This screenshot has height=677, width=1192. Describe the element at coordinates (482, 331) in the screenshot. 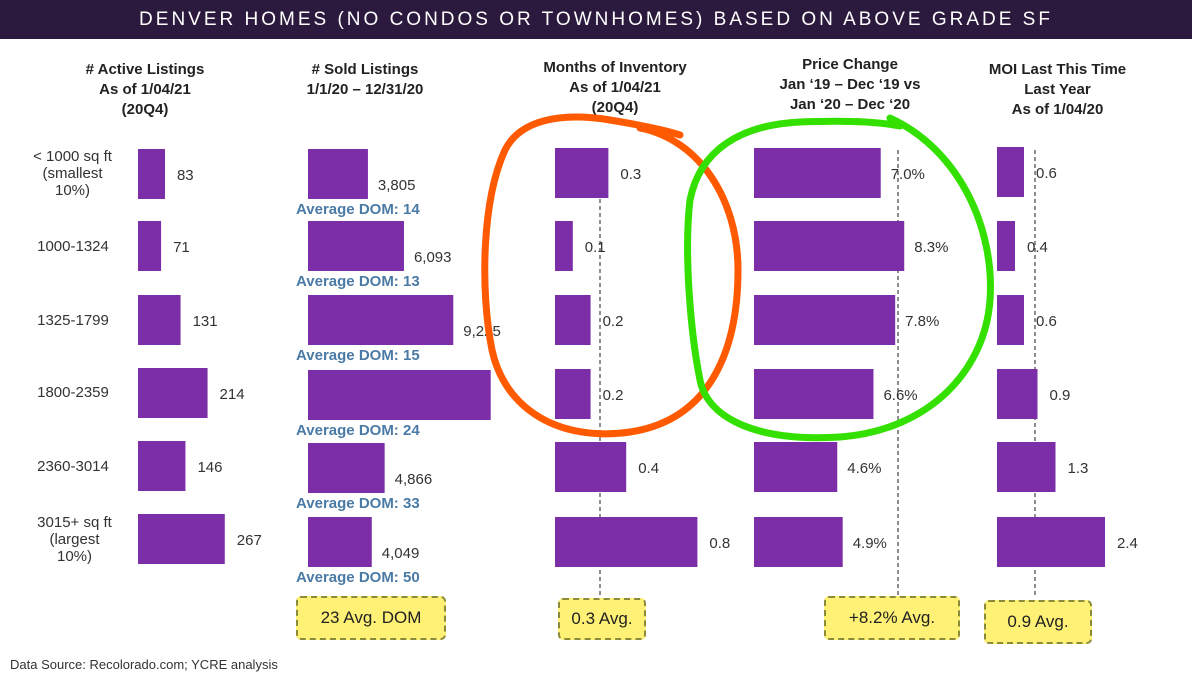

I see `bar-value-label: 9,225` at that location.